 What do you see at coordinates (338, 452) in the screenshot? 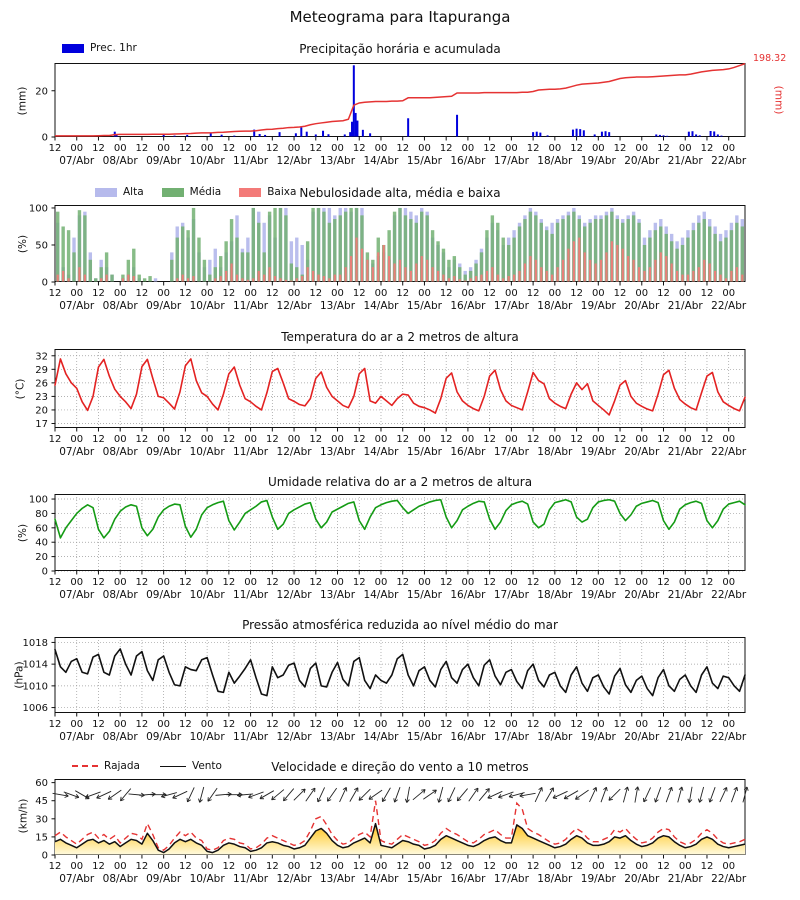
I see `svg-text: 13/Abr` at bounding box center [338, 452].